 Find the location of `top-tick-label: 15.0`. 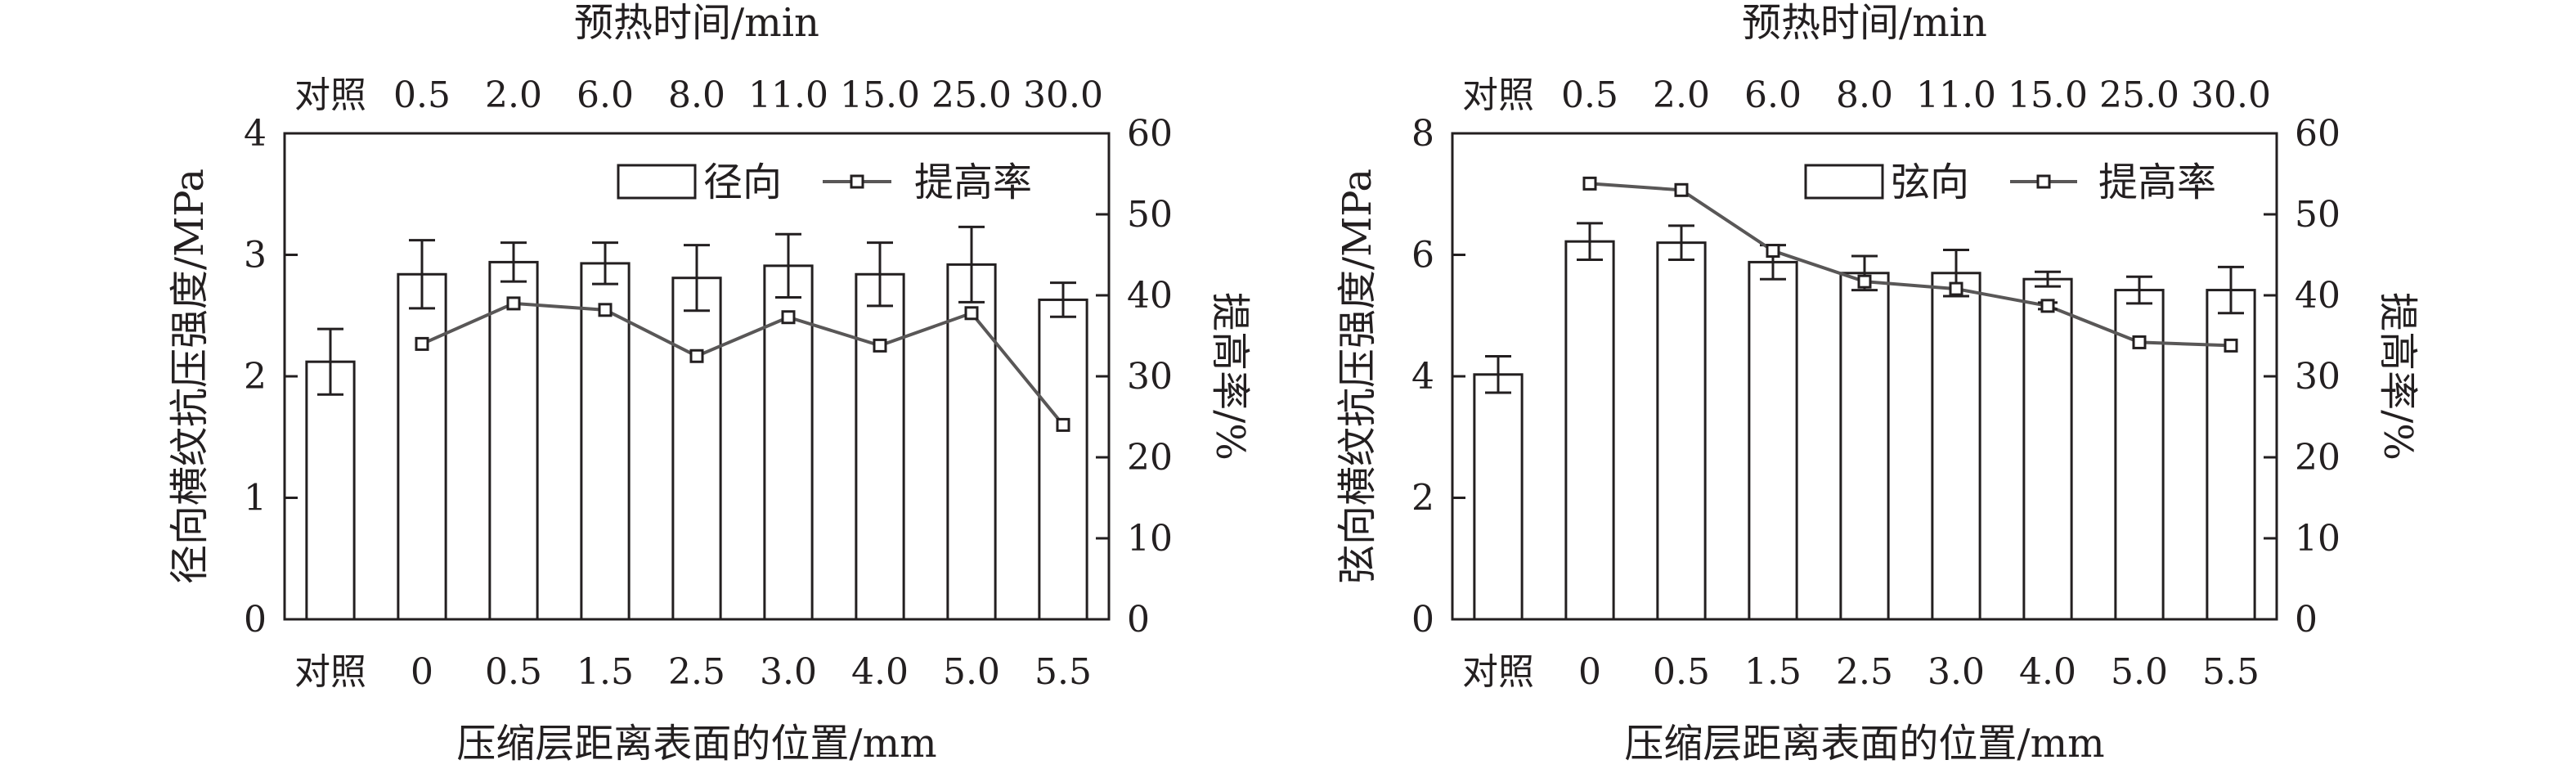

top-tick-label: 15.0 is located at coordinates (880, 95).